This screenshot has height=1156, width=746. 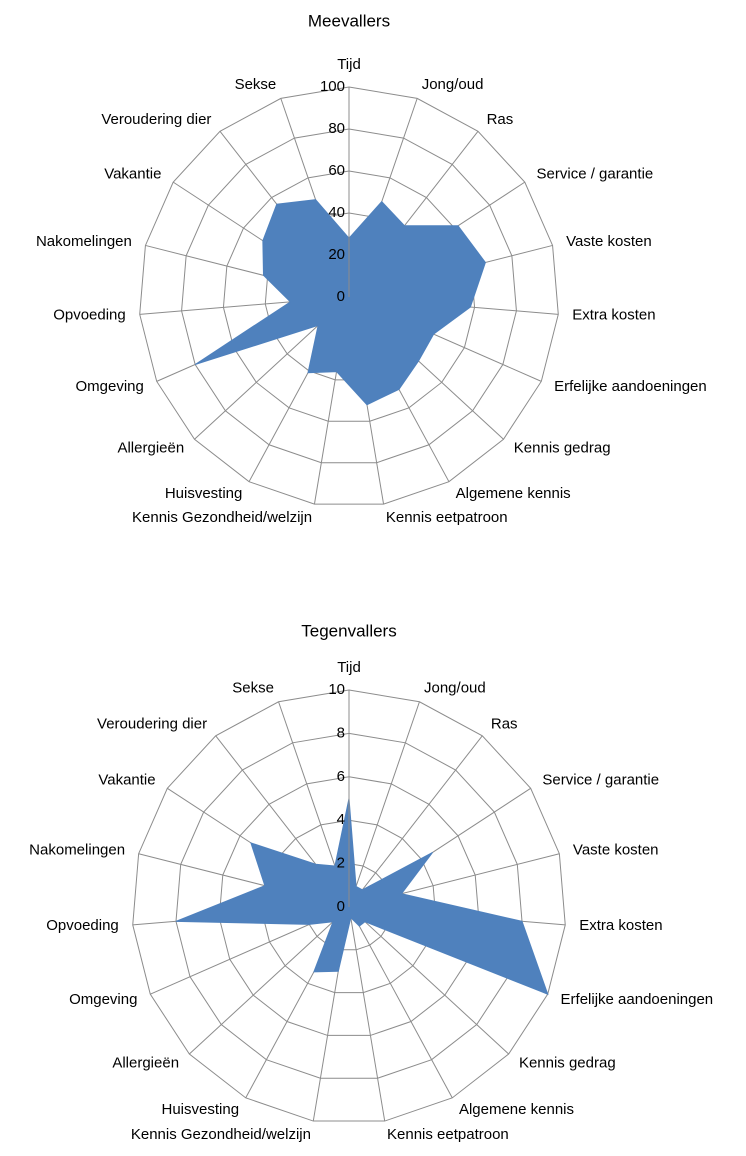 I want to click on y-tick-label: 100, so click(x=332, y=86).